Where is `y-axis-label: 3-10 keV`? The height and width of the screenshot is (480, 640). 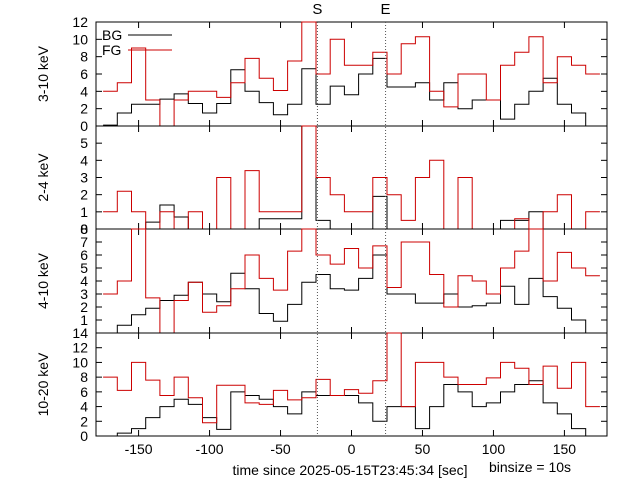 y-axis-label: 3-10 keV is located at coordinates (43, 73).